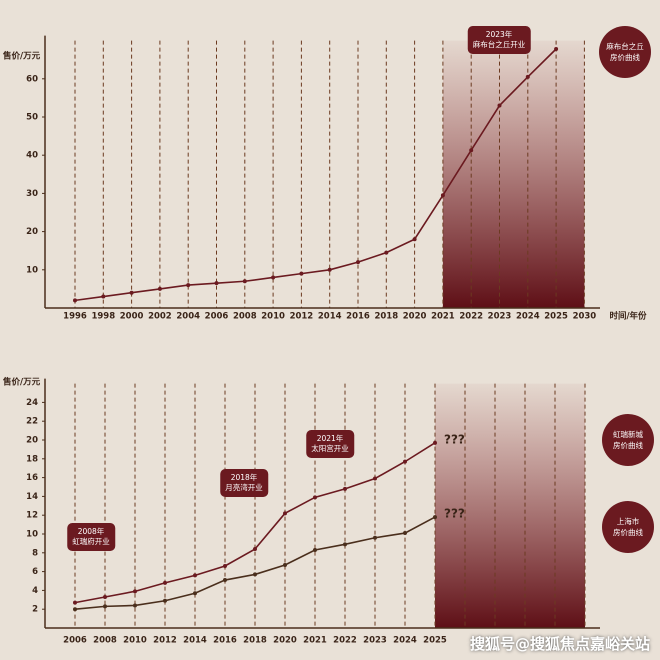 The image size is (660, 660). I want to click on line, so click(255, 523).